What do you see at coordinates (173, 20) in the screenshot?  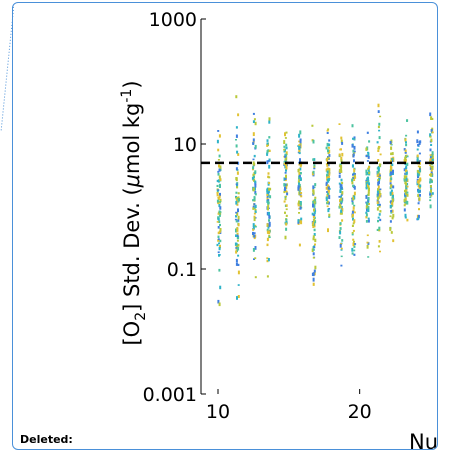 I see `y-tick-label: 1000` at bounding box center [173, 20].